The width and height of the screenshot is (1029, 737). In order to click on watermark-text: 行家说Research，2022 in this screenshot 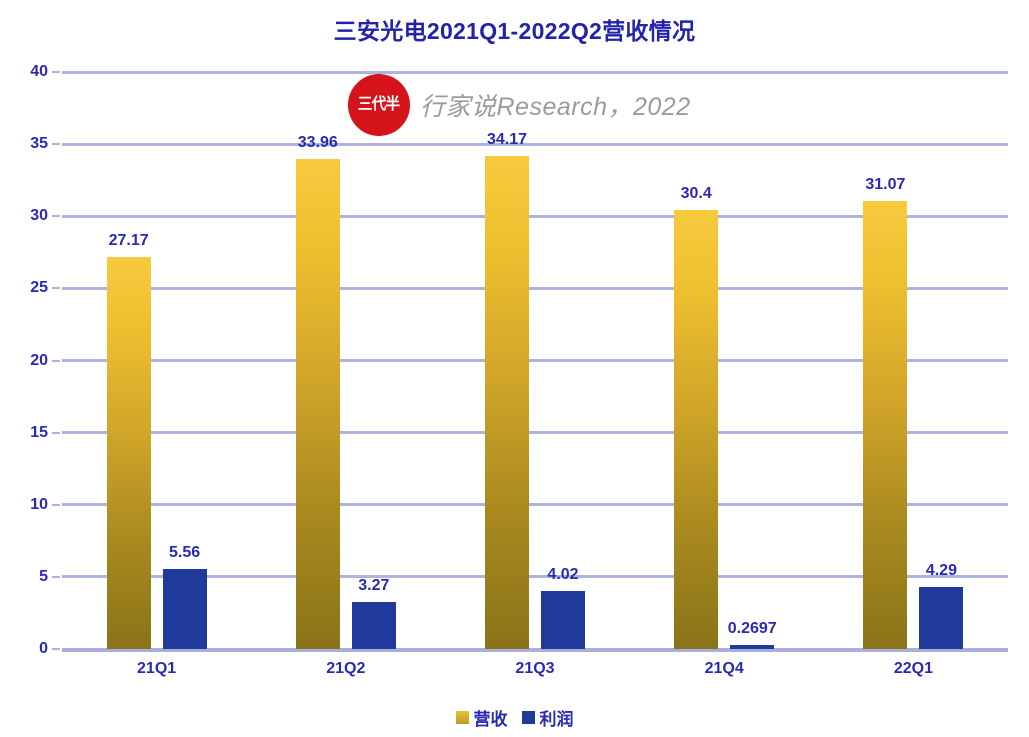, I will do `click(555, 107)`.